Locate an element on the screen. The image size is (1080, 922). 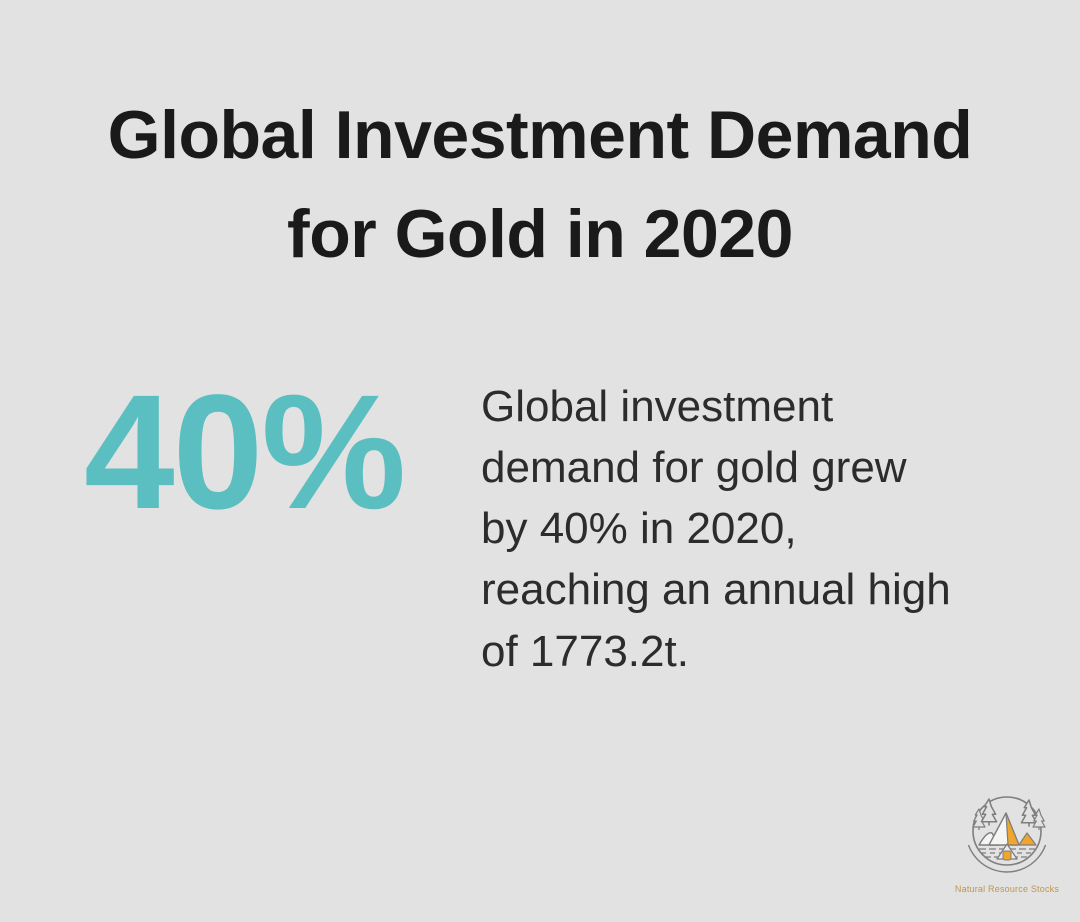
mountain-forest-badge-icon is located at coordinates (1007, 831).